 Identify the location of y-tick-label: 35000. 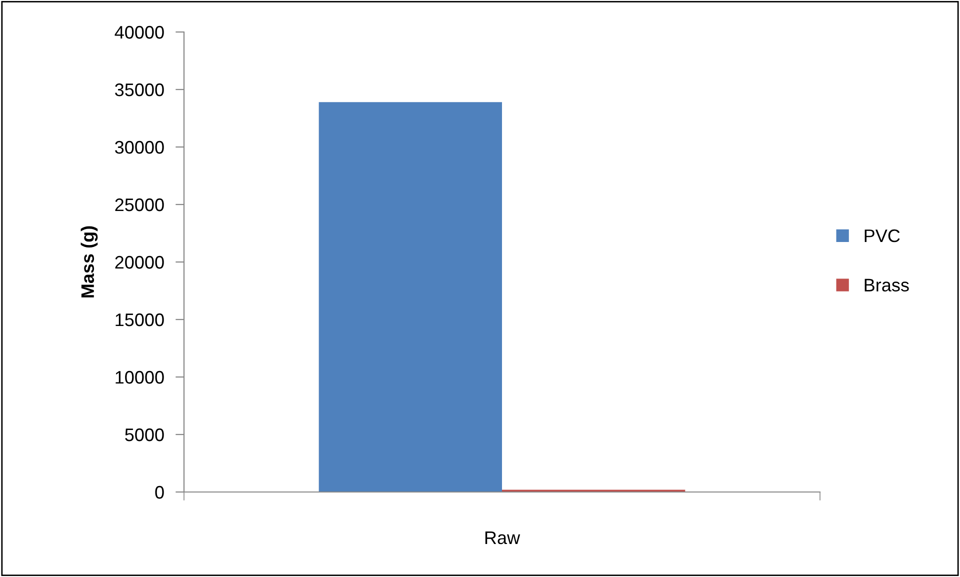
(139, 89).